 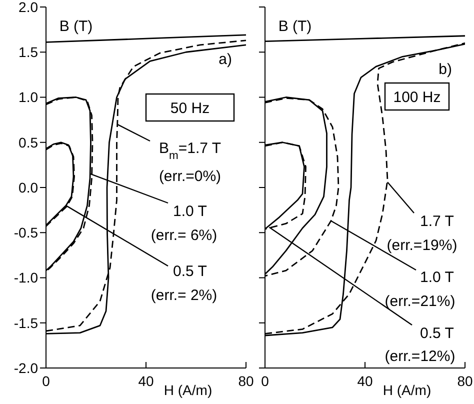 I want to click on y-tick-label: -0.5, so click(x=26, y=232).